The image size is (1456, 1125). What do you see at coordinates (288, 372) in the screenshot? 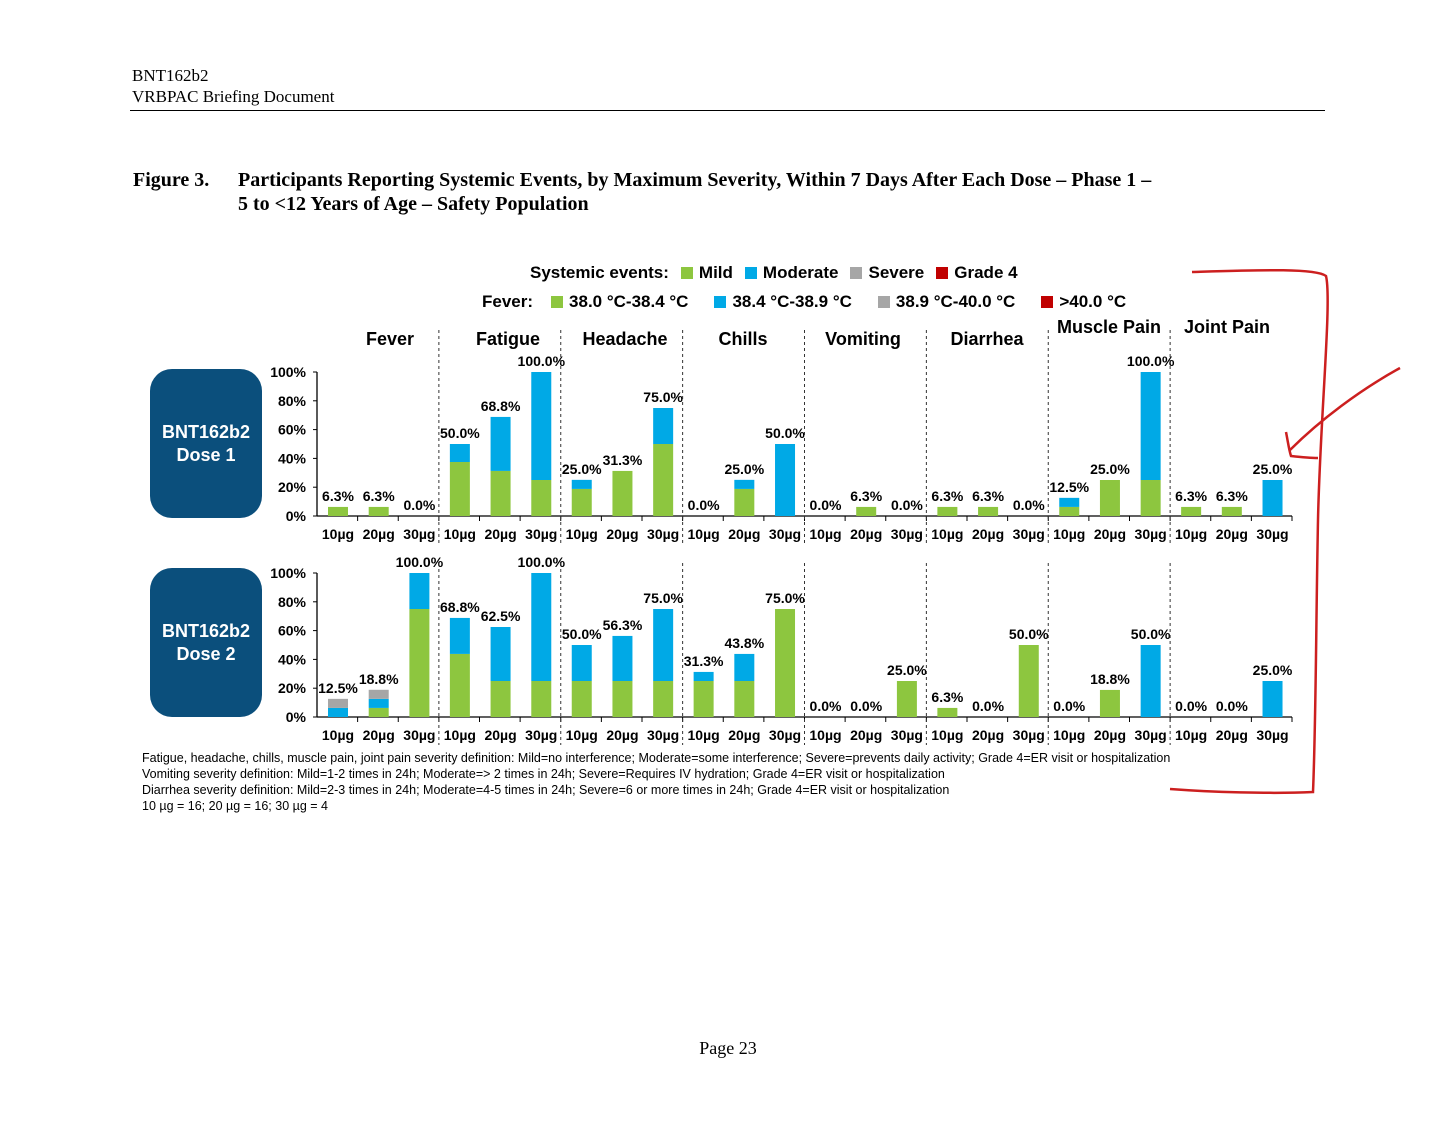
I see `y-tick-label: 100%` at bounding box center [288, 372].